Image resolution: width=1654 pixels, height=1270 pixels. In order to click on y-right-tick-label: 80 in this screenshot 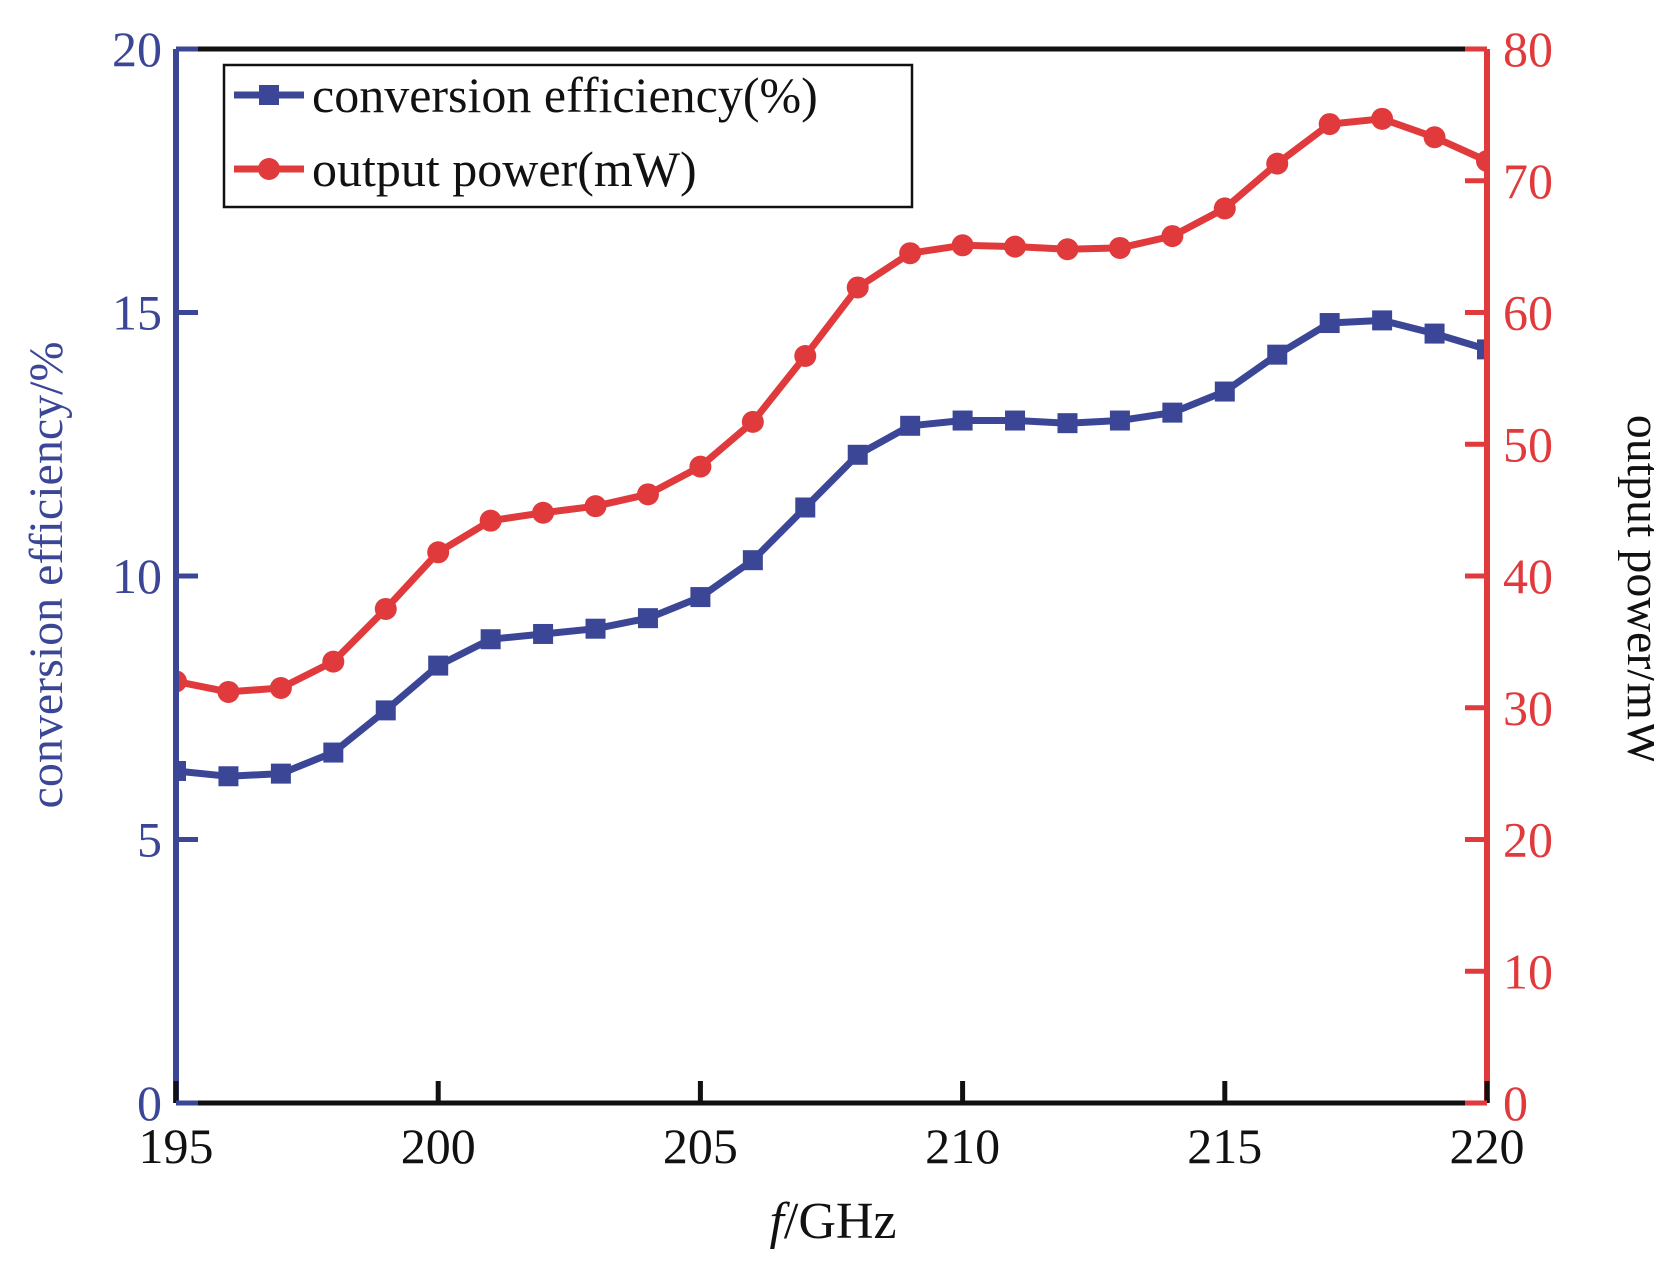, I will do `click(1528, 49)`.